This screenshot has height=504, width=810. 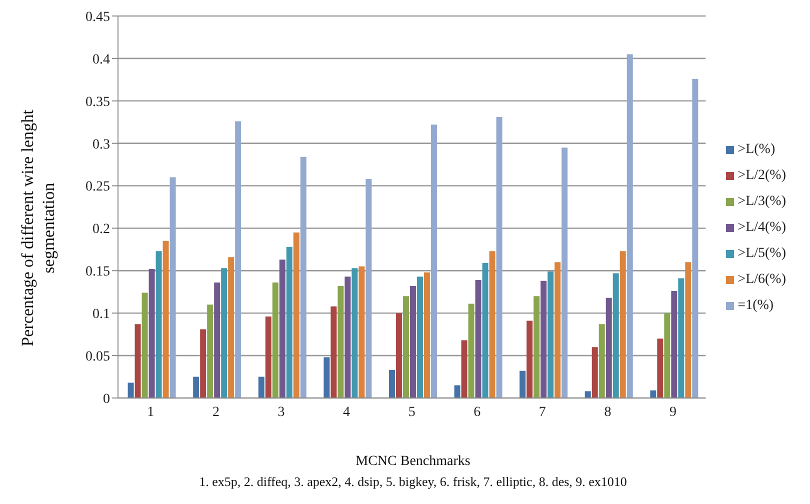 What do you see at coordinates (346, 412) in the screenshot?
I see `x-tick-label: 4` at bounding box center [346, 412].